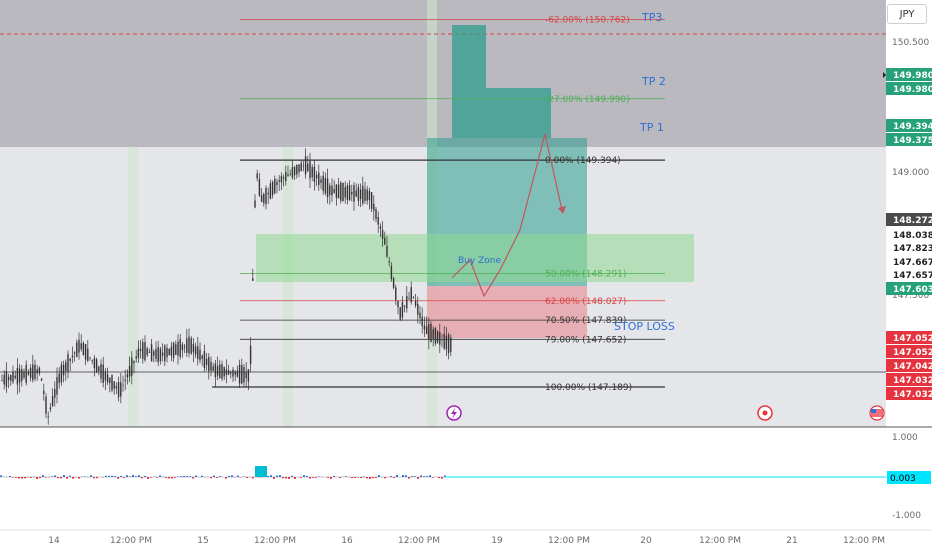  Describe the element at coordinates (912, 339) in the screenshot. I see `price-tag-text: 147.052` at that location.